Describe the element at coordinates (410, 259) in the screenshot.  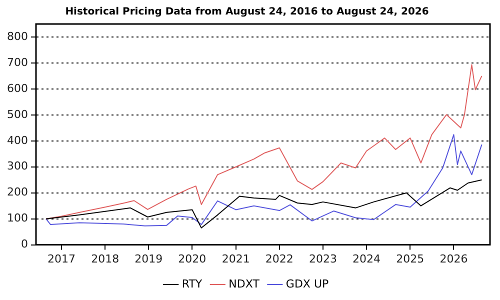
I see `x-tick-label: 2025` at that location.